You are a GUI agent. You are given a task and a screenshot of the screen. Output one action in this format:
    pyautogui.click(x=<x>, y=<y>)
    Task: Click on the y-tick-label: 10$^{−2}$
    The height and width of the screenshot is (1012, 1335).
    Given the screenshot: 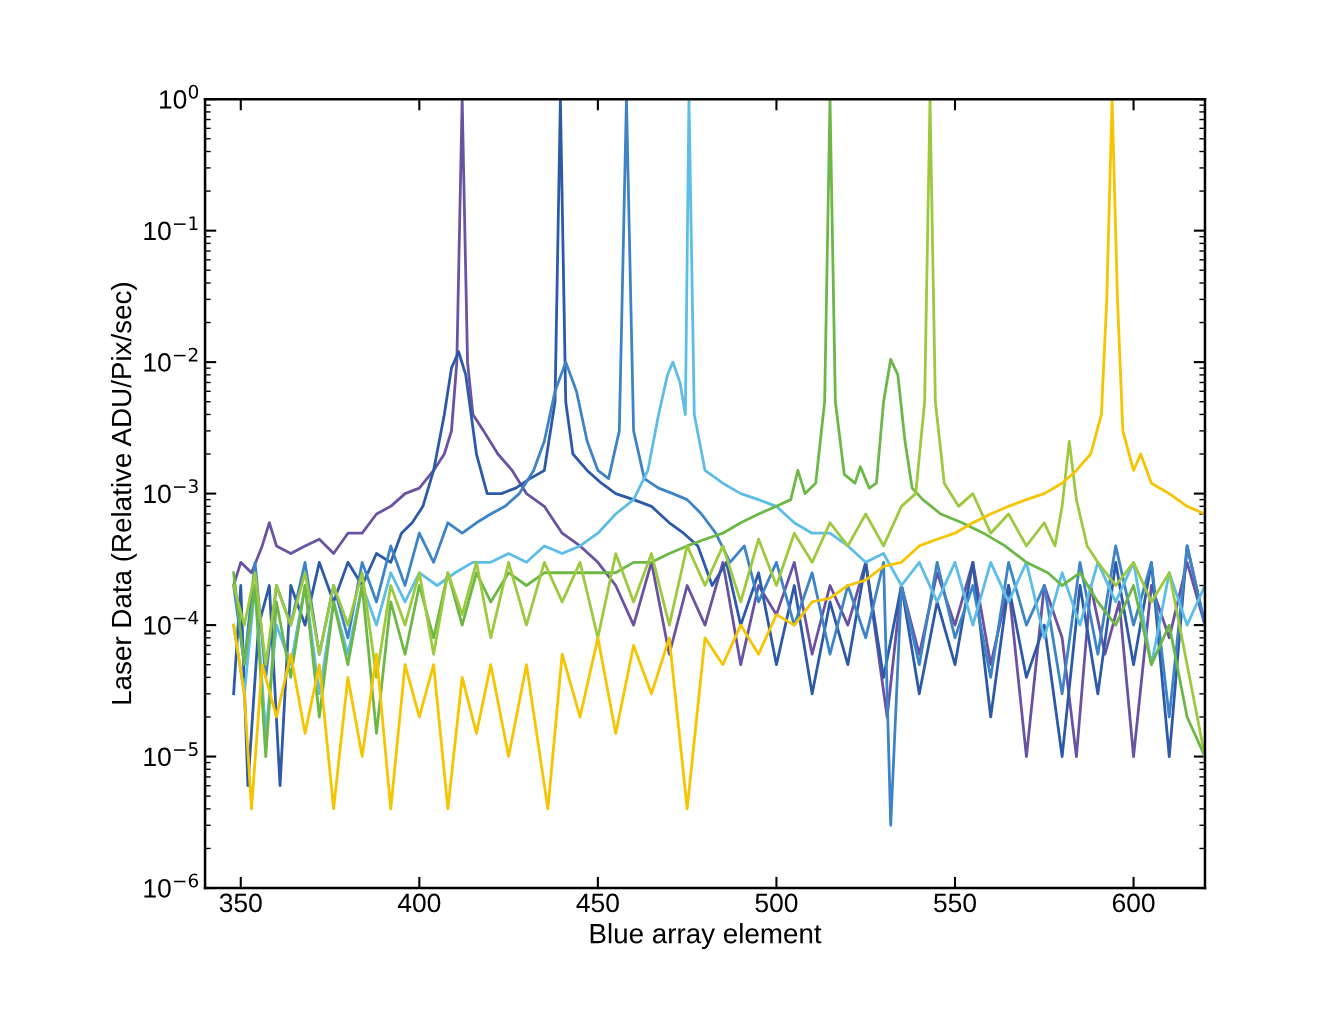 What is the action you would take?
    pyautogui.click(x=171, y=359)
    